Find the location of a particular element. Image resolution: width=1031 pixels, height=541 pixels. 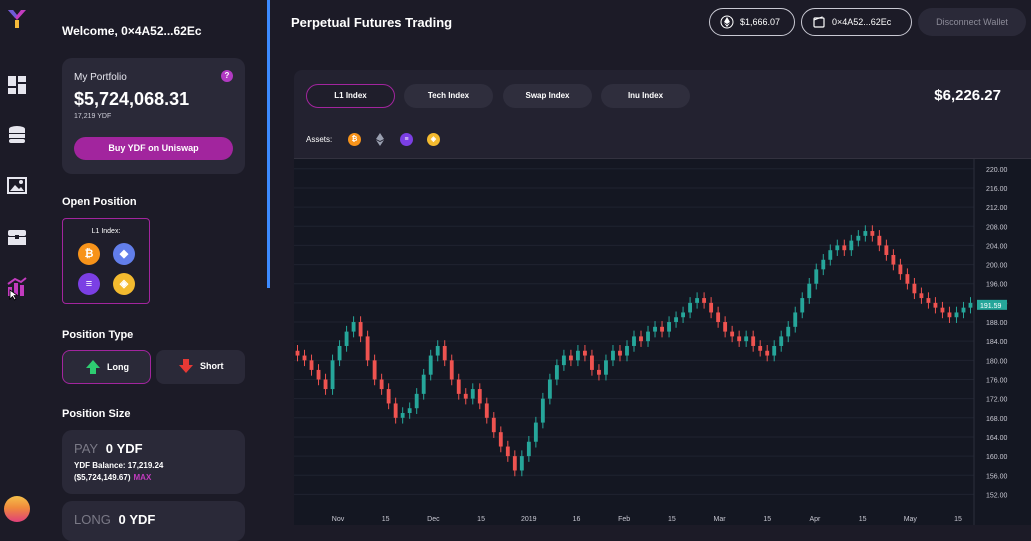

chest-icon is located at coordinates (17, 237).